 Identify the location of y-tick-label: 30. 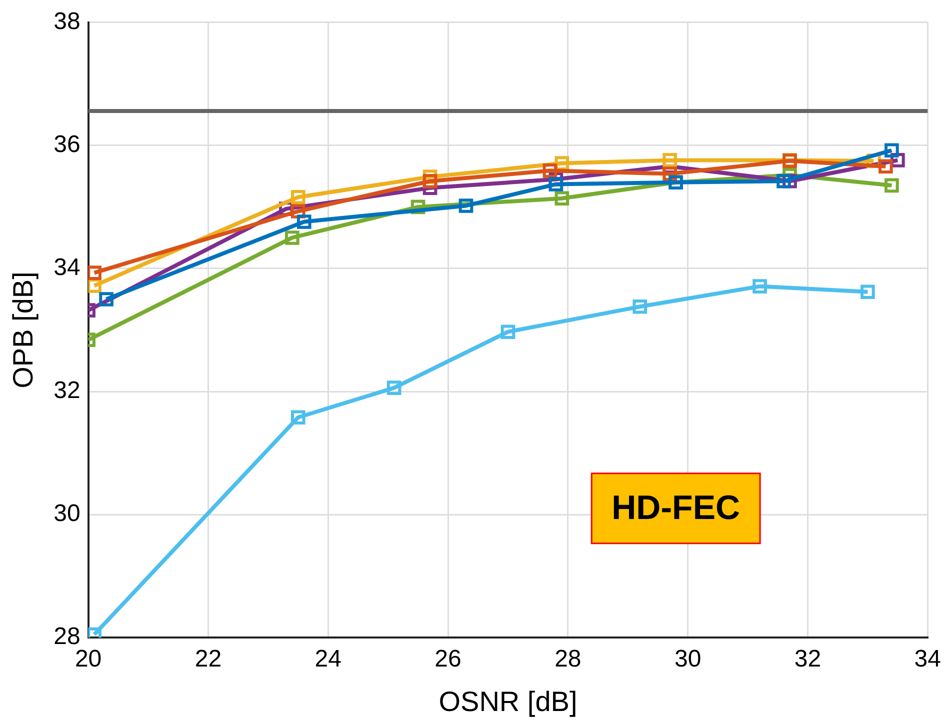
(67, 514).